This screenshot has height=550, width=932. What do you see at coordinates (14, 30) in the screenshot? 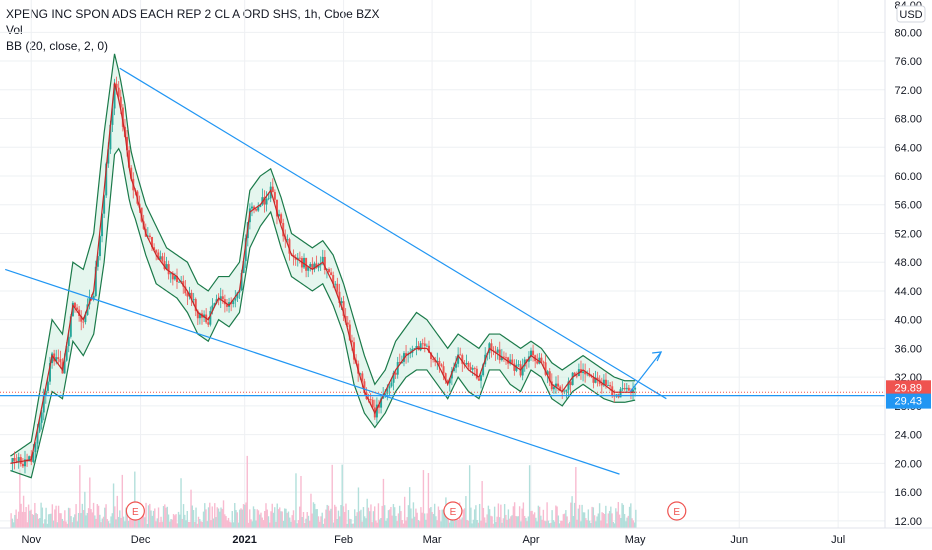
I see `volume-indicator-label: Vol` at bounding box center [14, 30].